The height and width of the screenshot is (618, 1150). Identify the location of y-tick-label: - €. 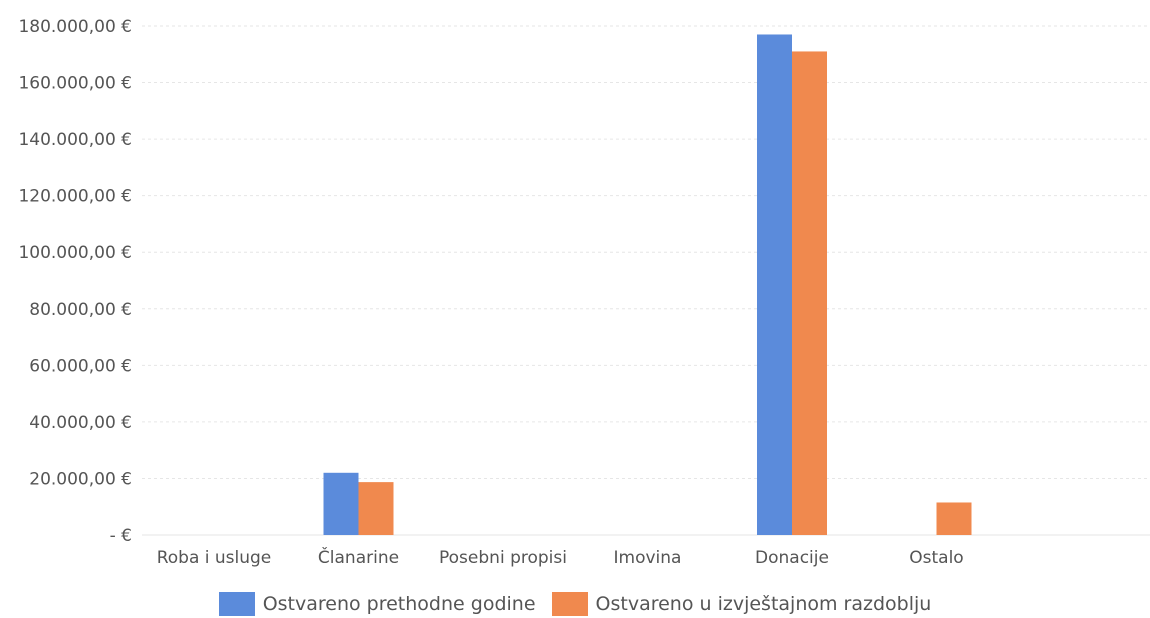
(121, 536).